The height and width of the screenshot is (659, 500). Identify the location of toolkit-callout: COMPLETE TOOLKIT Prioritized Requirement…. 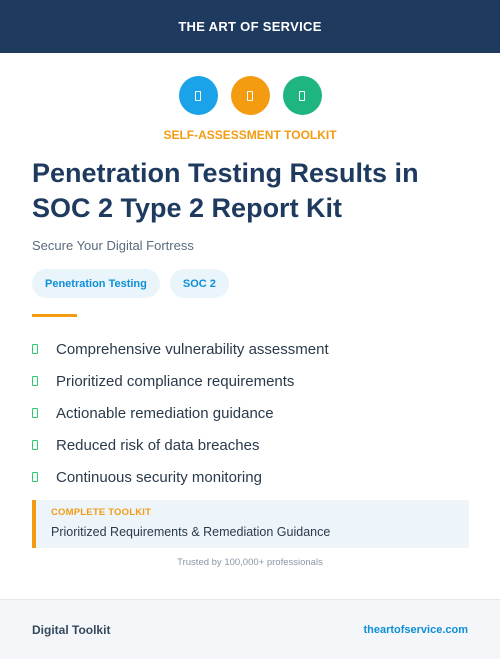
(250, 524).